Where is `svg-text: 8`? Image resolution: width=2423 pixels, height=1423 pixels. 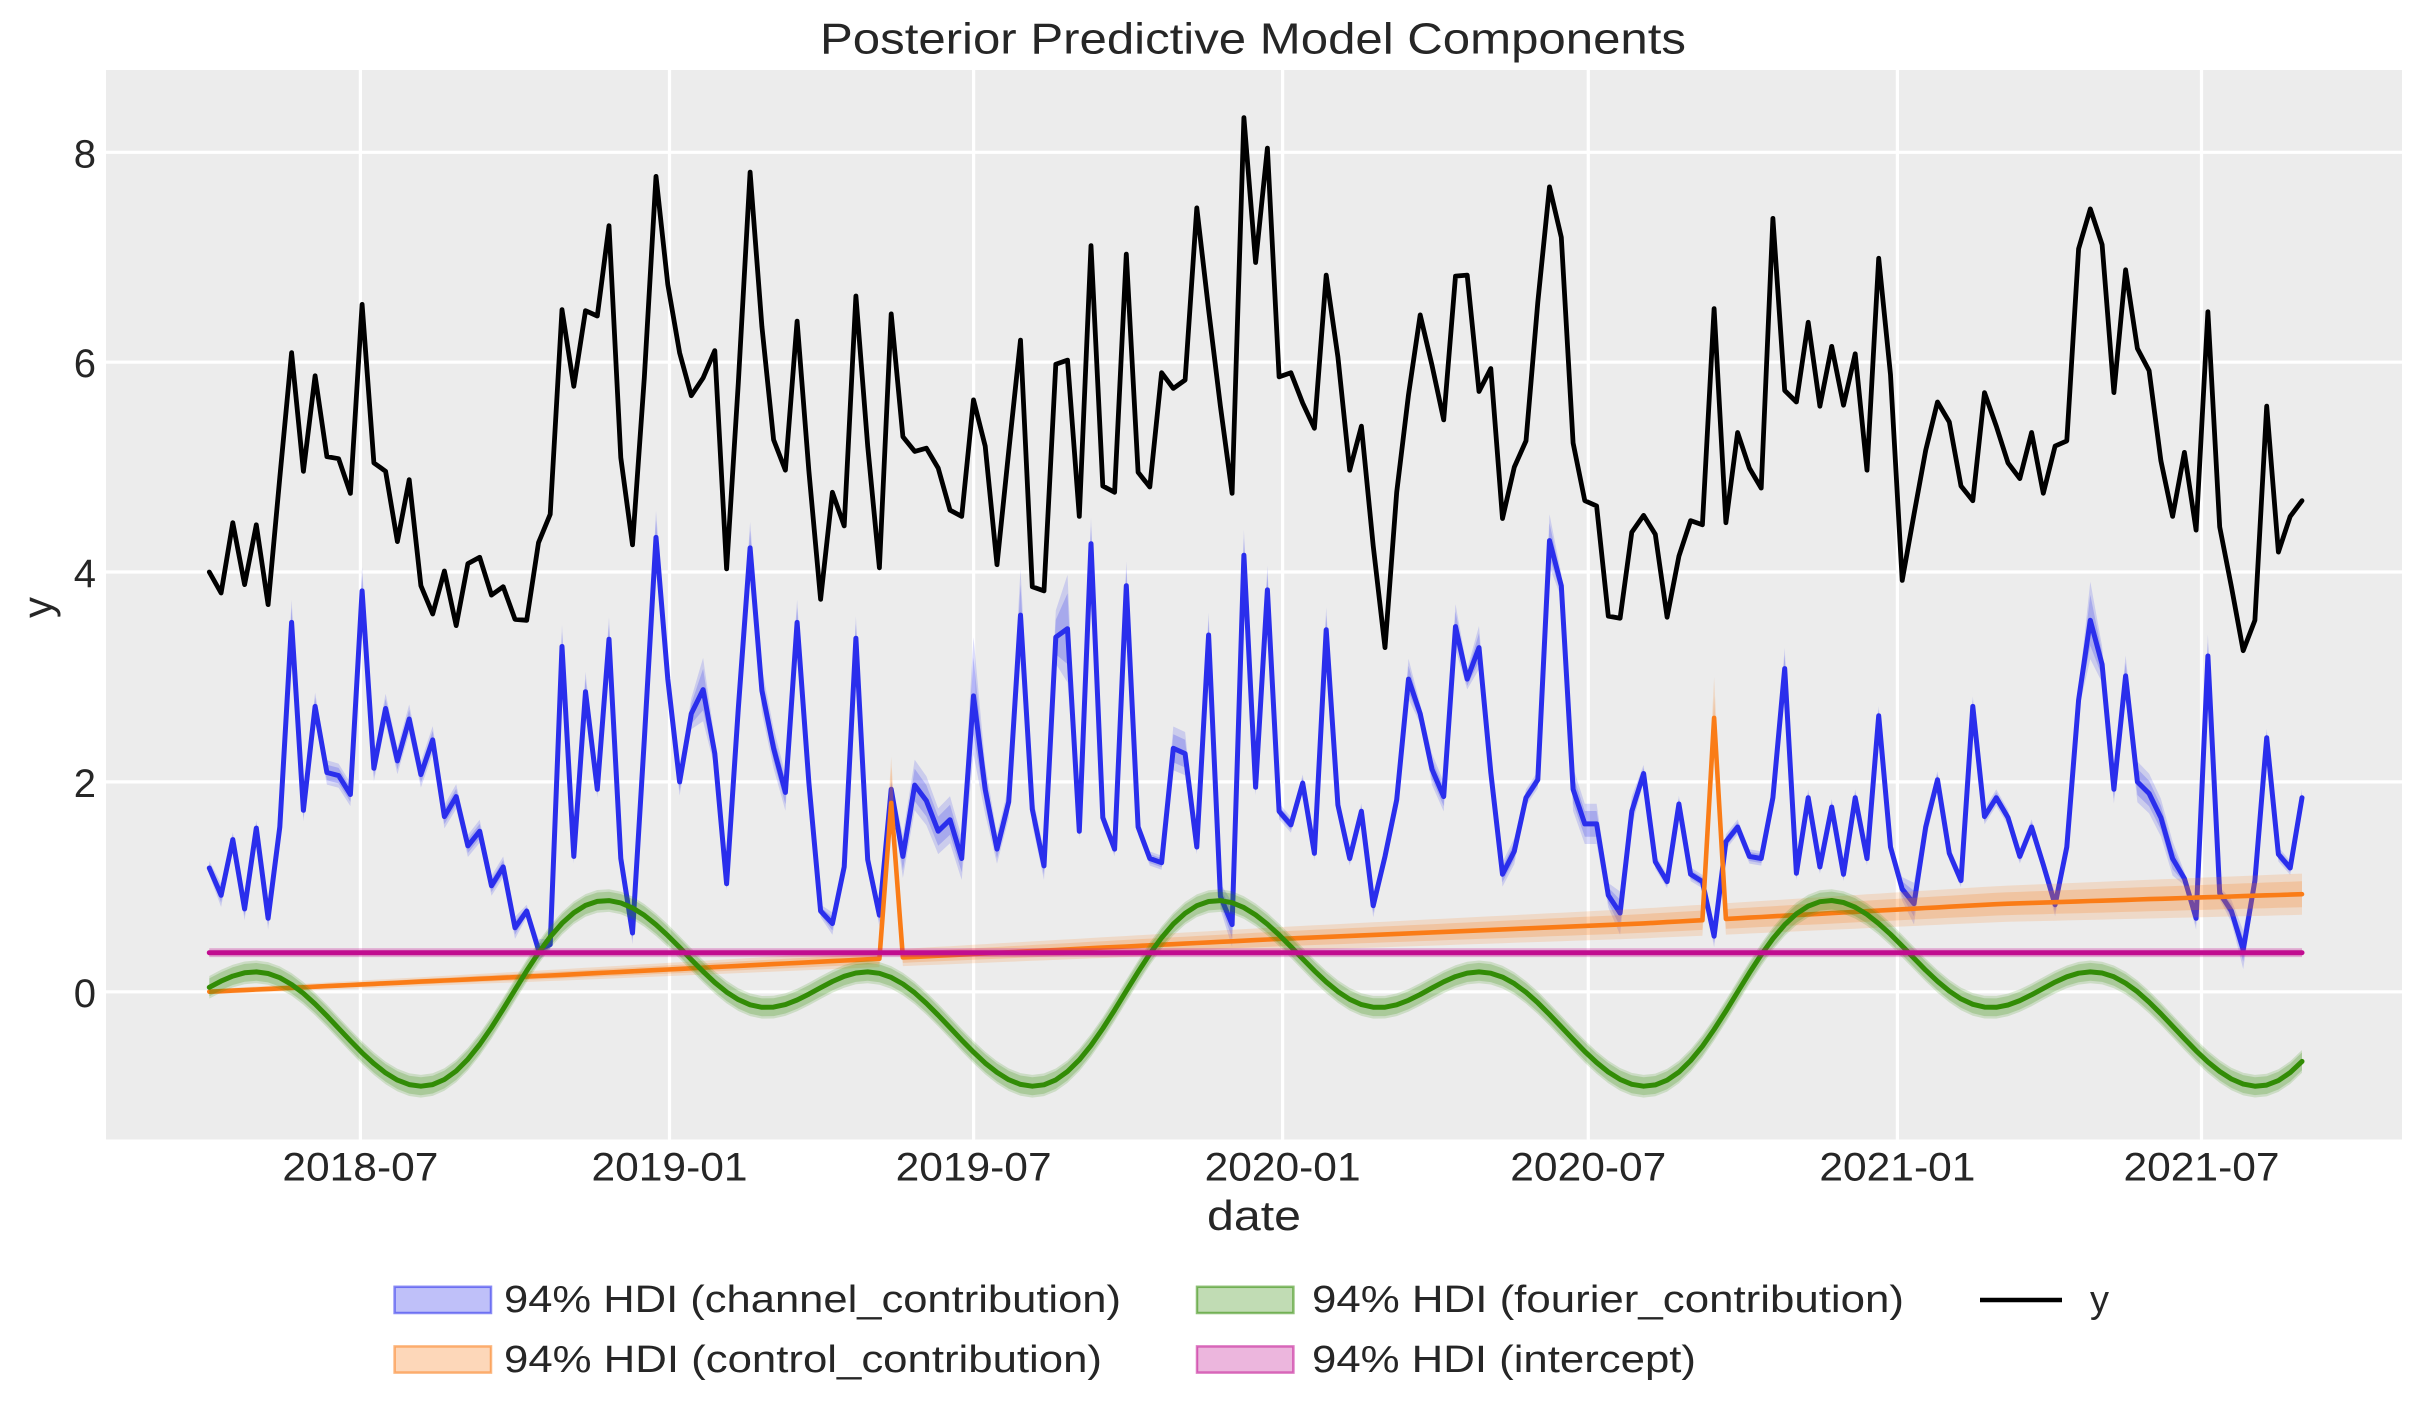 svg-text: 8 is located at coordinates (85, 154).